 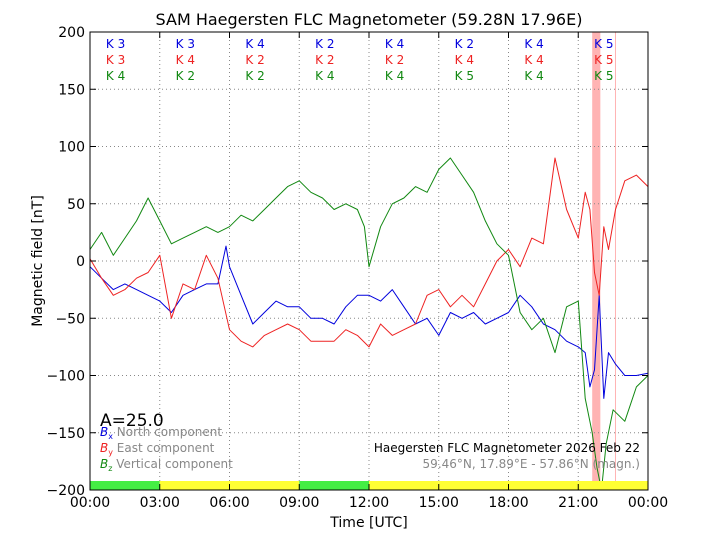 What do you see at coordinates (533, 44) in the screenshot?
I see `k-index-blue-6: K 4` at bounding box center [533, 44].